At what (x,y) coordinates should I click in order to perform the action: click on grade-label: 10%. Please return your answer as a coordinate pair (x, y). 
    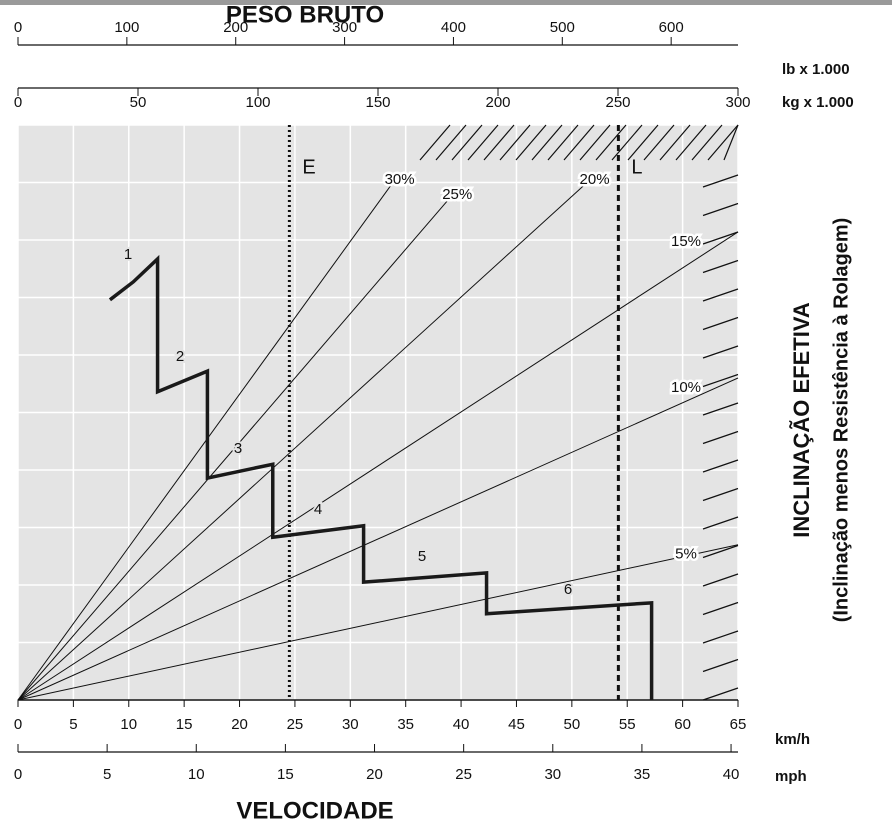
    Looking at the image, I should click on (686, 387).